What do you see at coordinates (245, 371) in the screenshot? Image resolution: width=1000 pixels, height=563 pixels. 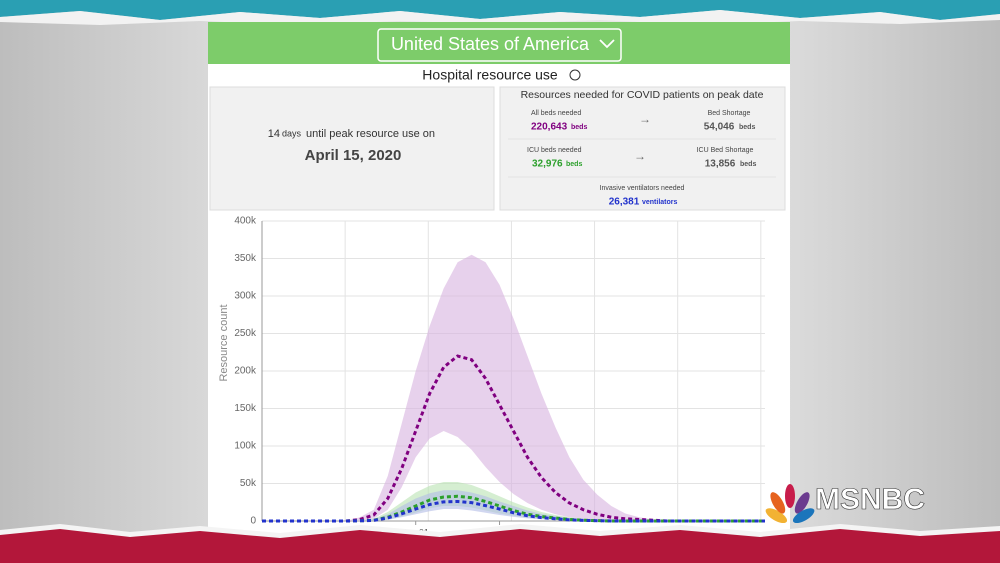 I see `y-tick-label: 200k` at bounding box center [245, 371].